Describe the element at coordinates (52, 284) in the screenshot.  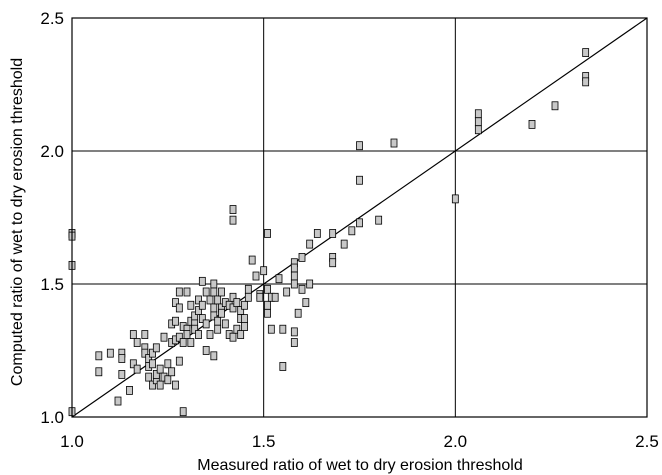
I see `y-tick-label-1: 1.5` at that location.